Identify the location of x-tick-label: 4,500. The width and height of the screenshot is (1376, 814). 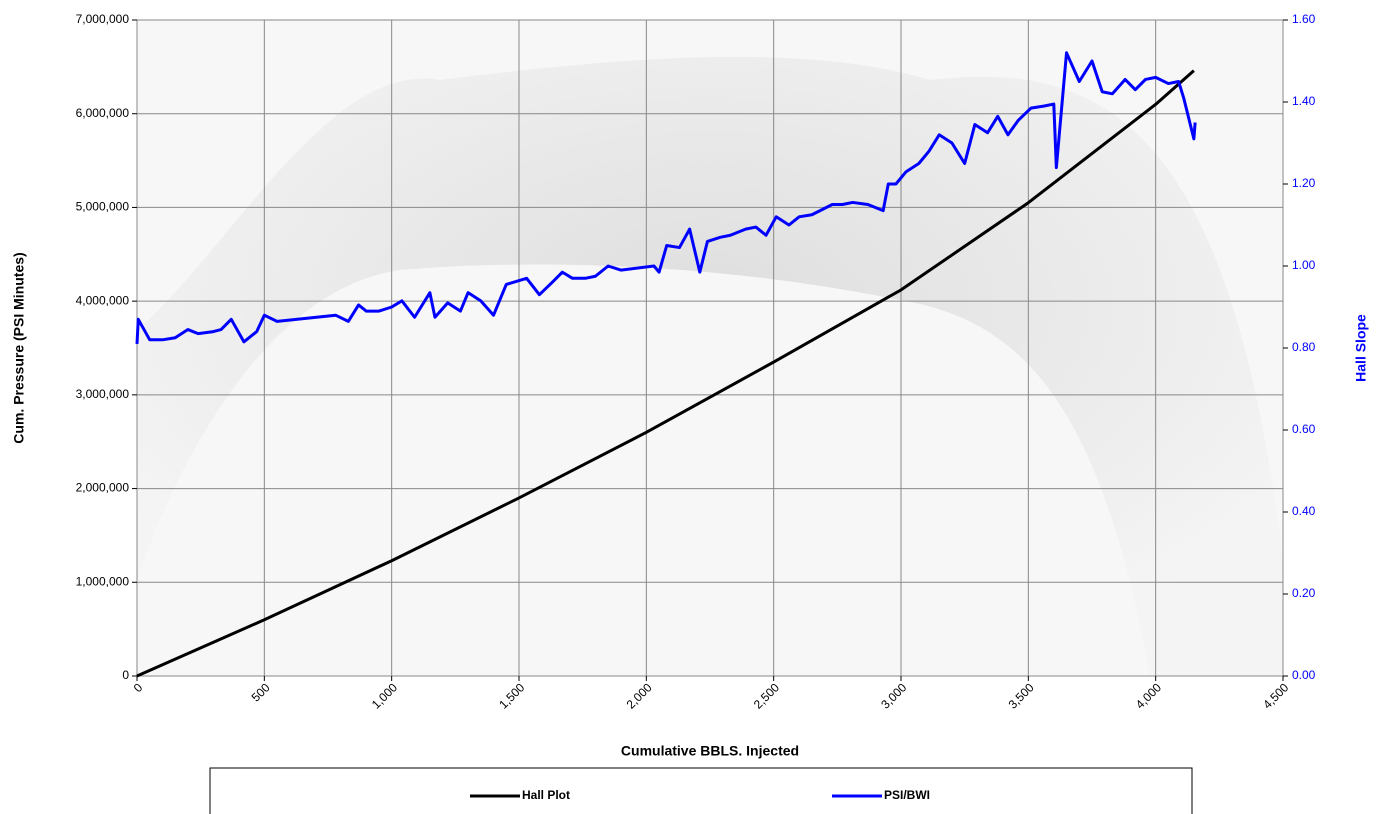
(1275, 695).